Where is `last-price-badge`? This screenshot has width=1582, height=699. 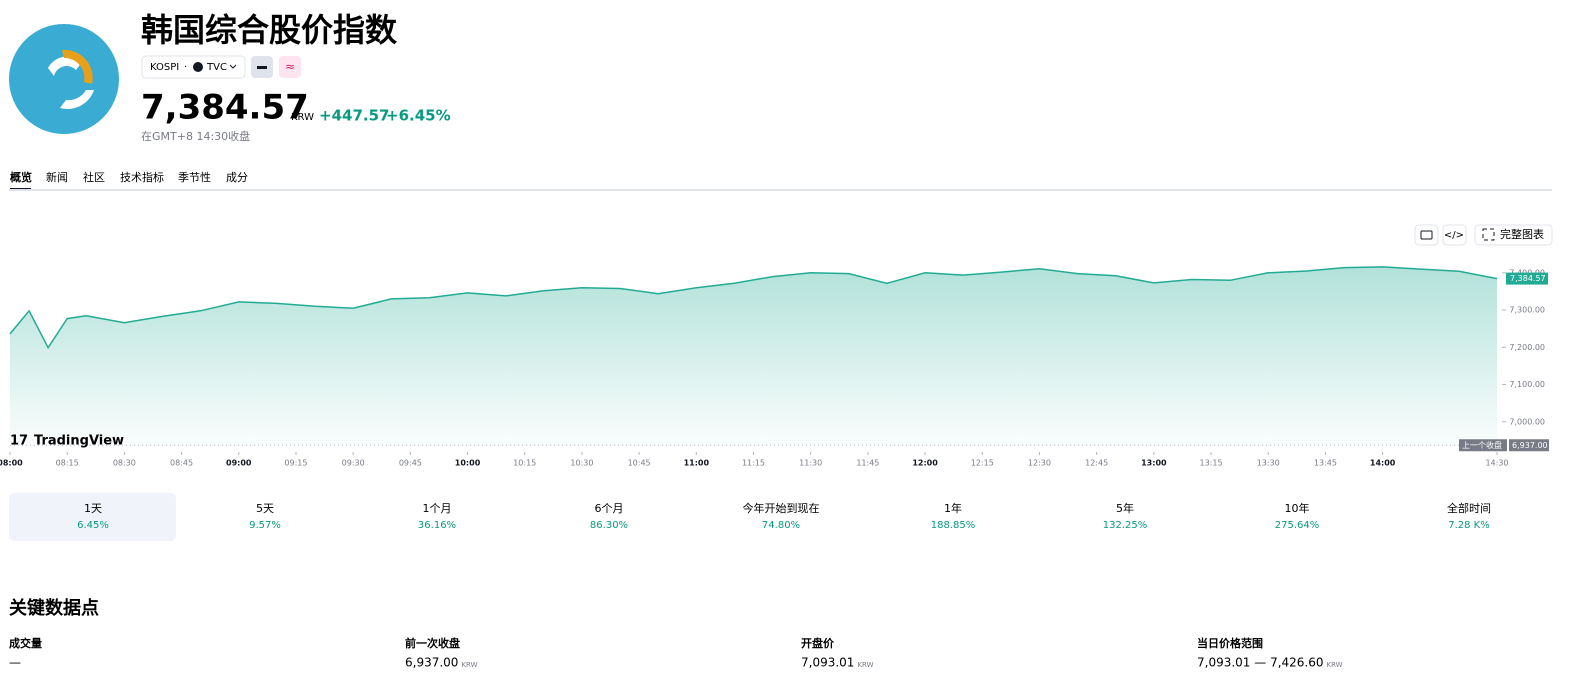
last-price-badge is located at coordinates (1527, 278).